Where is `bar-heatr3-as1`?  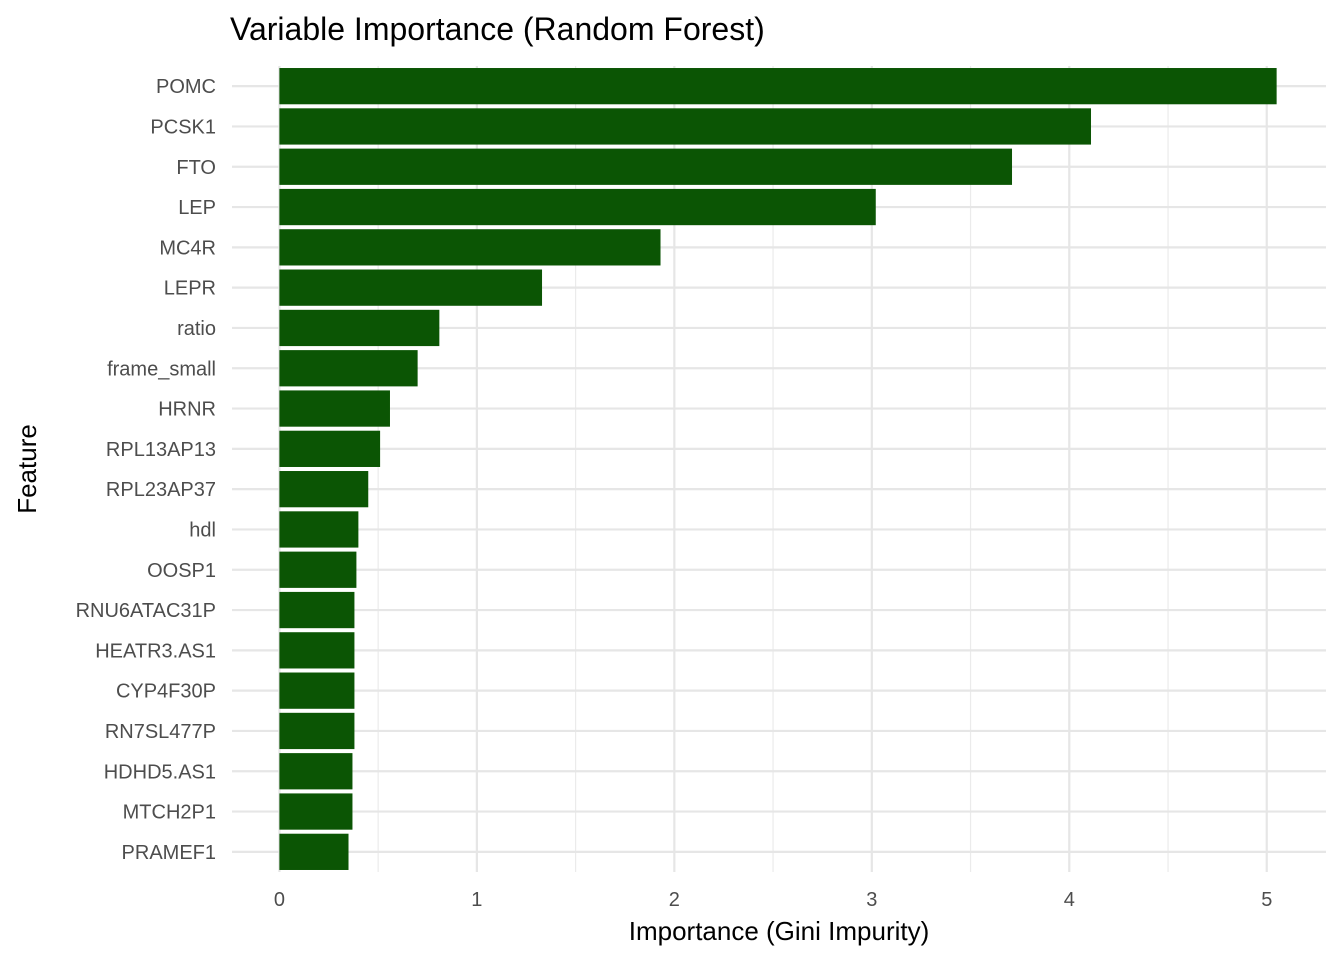 bar-heatr3-as1 is located at coordinates (317, 650).